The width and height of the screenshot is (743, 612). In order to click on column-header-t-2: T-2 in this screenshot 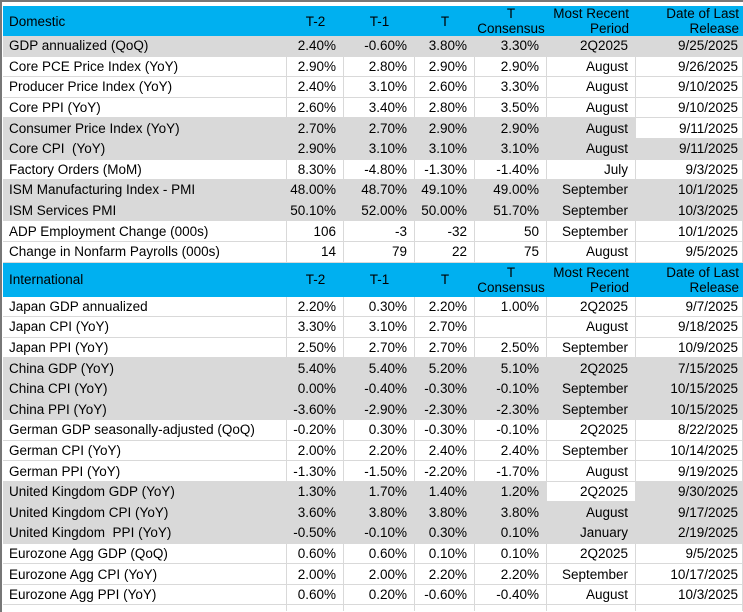, I will do `click(315, 21)`.